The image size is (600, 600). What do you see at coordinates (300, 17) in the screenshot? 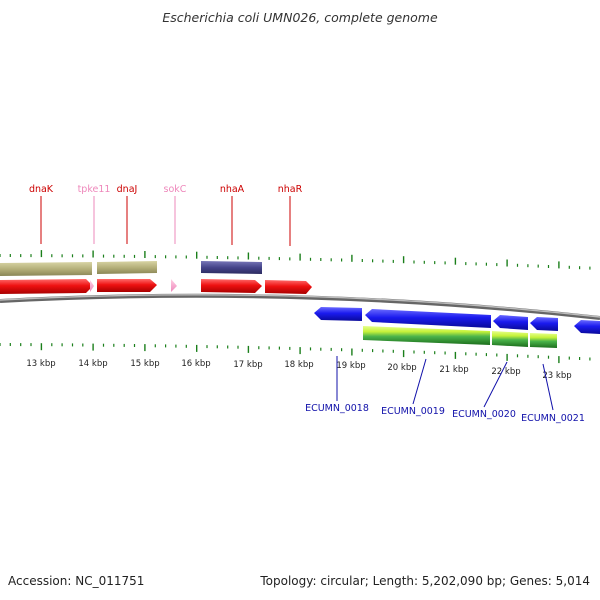
I see `map-title: Escherichia coli UMN026, complete genome` at bounding box center [300, 17].